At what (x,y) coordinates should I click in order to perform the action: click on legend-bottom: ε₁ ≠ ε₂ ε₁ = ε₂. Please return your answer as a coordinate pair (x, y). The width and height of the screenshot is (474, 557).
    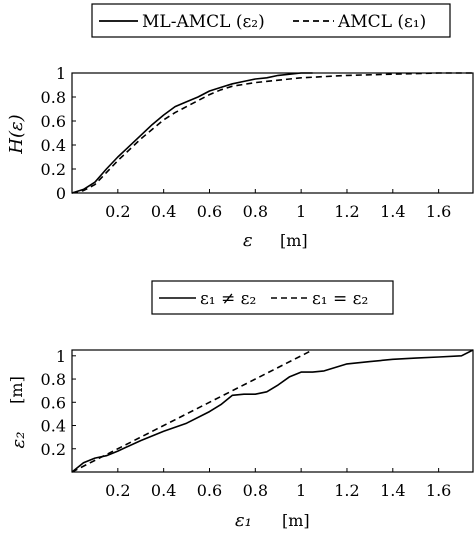
    Looking at the image, I should click on (272, 297).